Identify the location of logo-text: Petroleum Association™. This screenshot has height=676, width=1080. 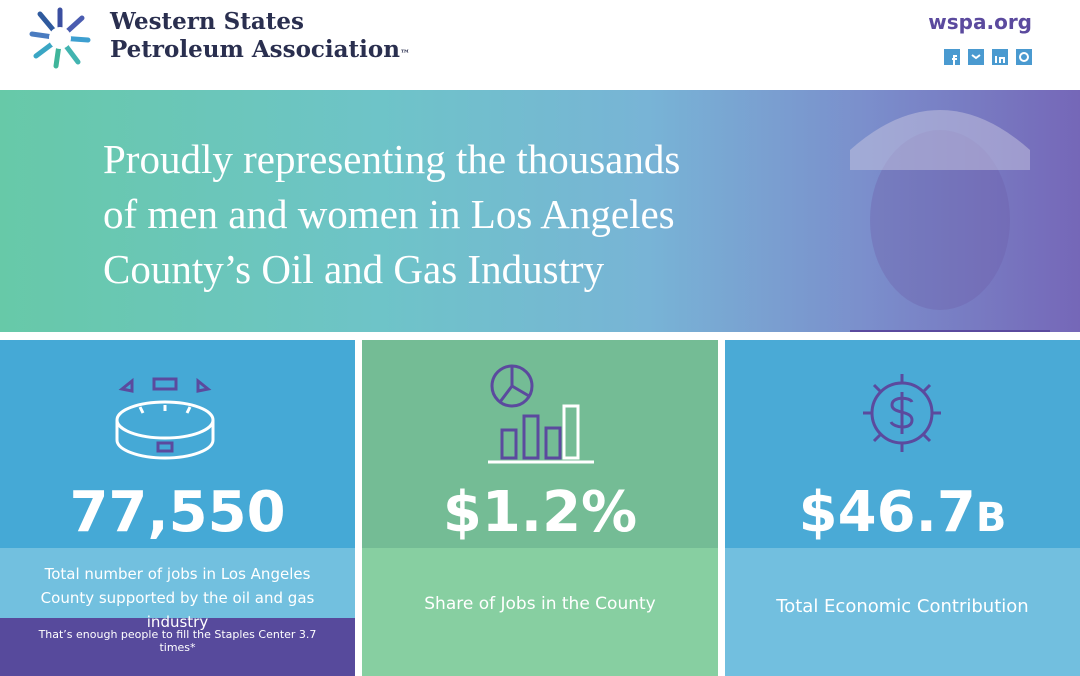
(260, 49).